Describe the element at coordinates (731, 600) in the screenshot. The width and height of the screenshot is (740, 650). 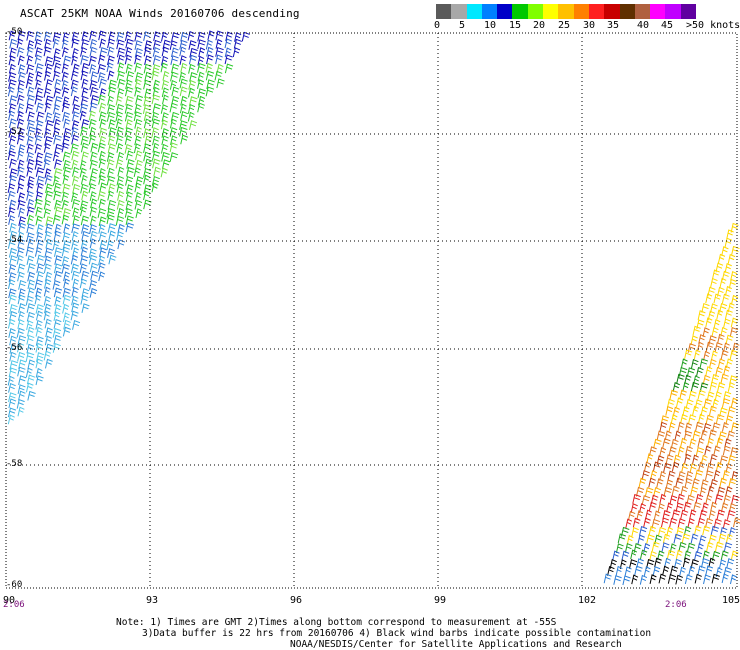
I see `lon-label: 105` at that location.